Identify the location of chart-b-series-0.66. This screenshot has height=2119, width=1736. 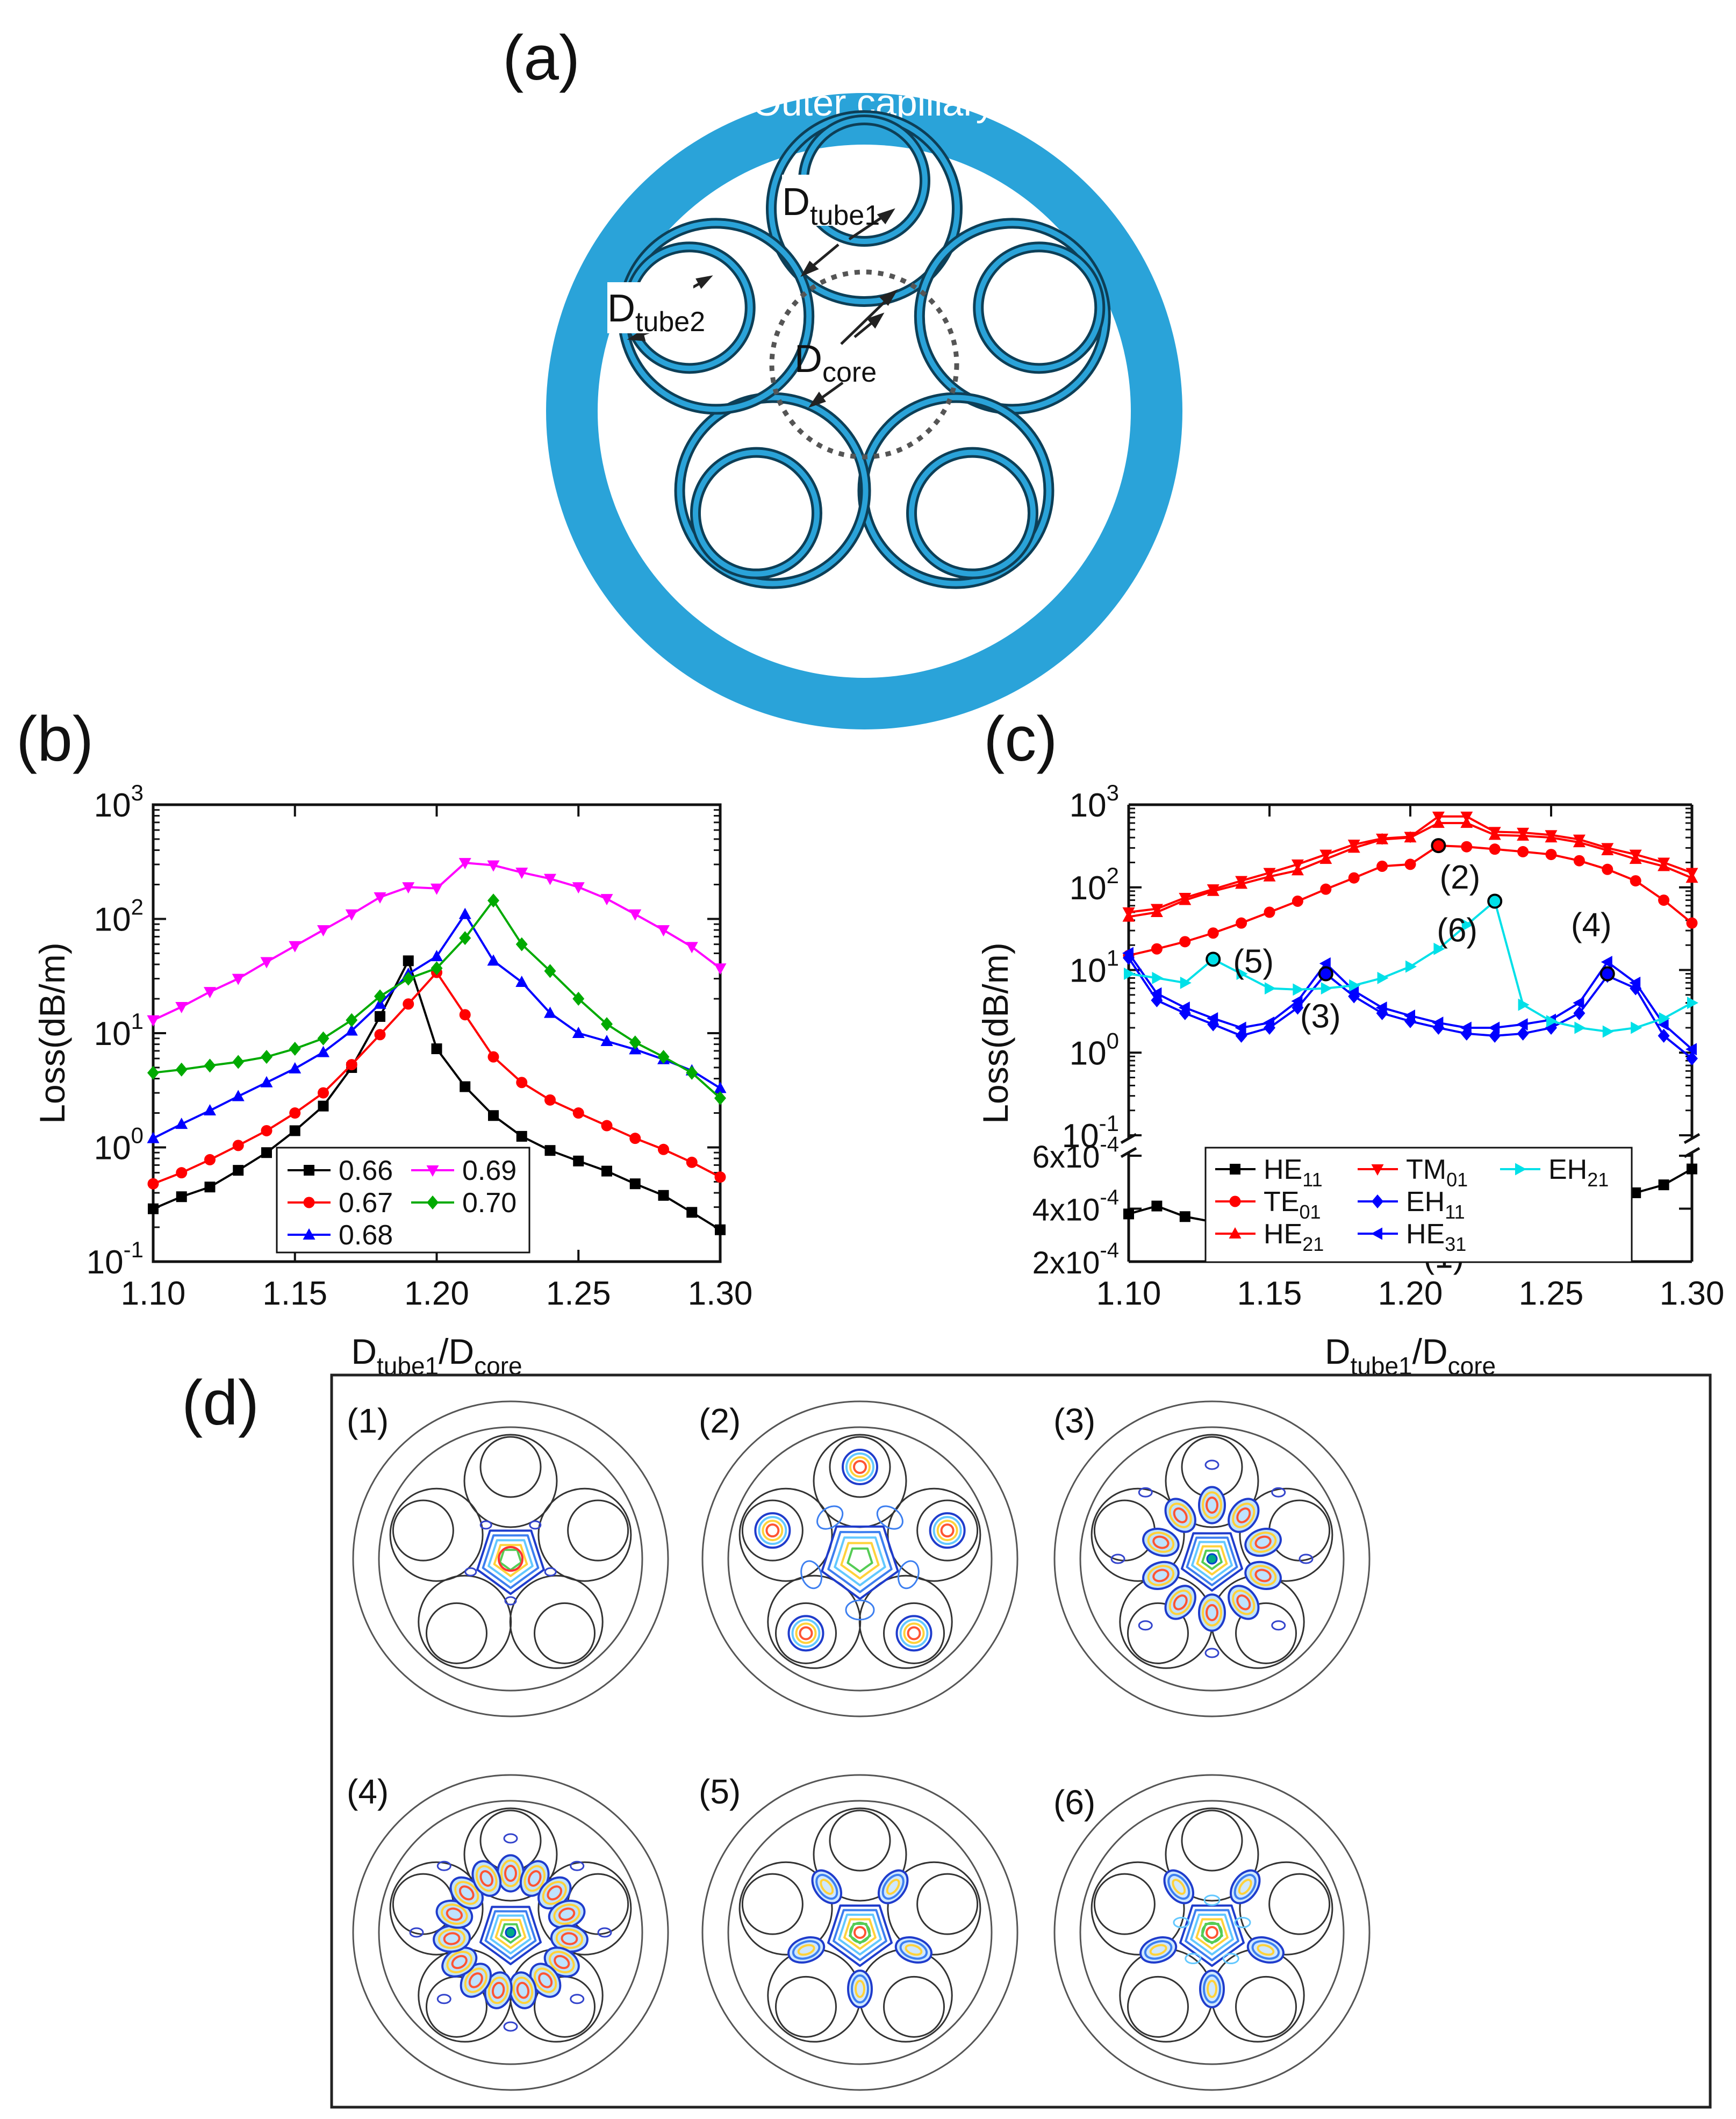
(437, 1095).